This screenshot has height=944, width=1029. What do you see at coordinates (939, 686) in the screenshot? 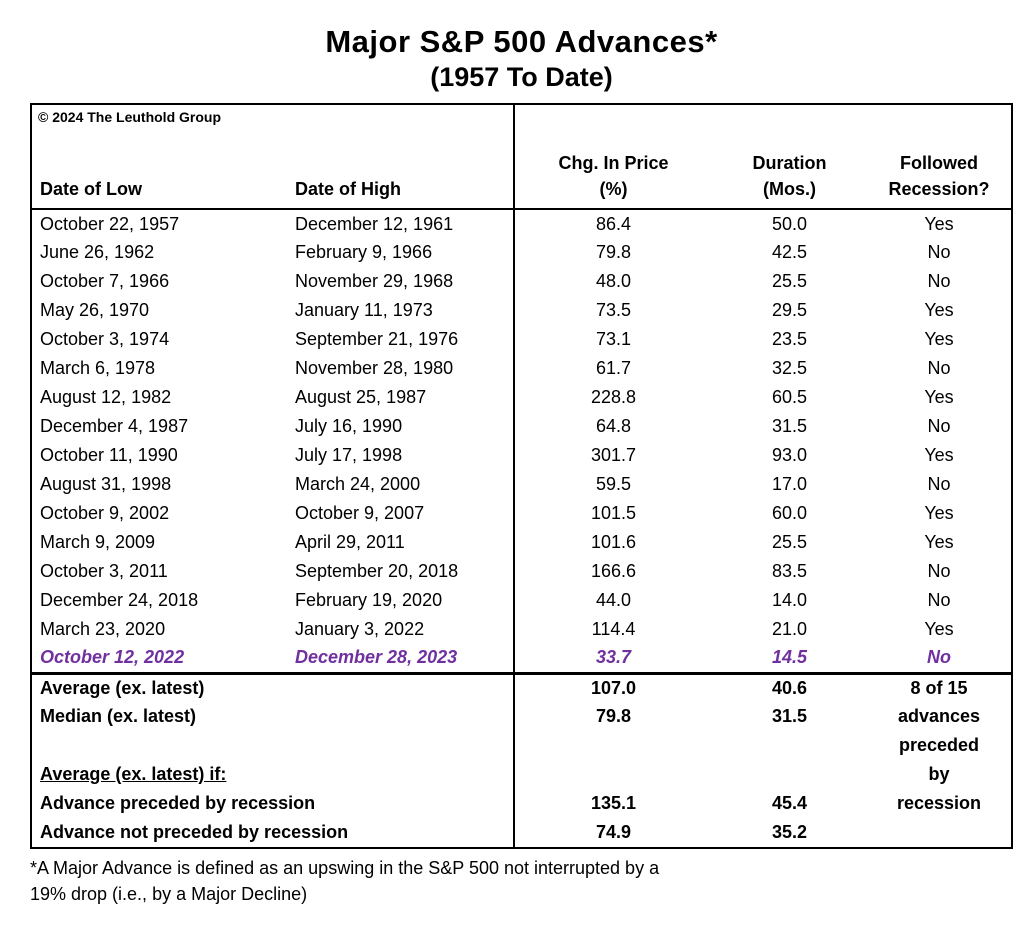
I see `cell-summary-note: 8 of 15` at bounding box center [939, 686].